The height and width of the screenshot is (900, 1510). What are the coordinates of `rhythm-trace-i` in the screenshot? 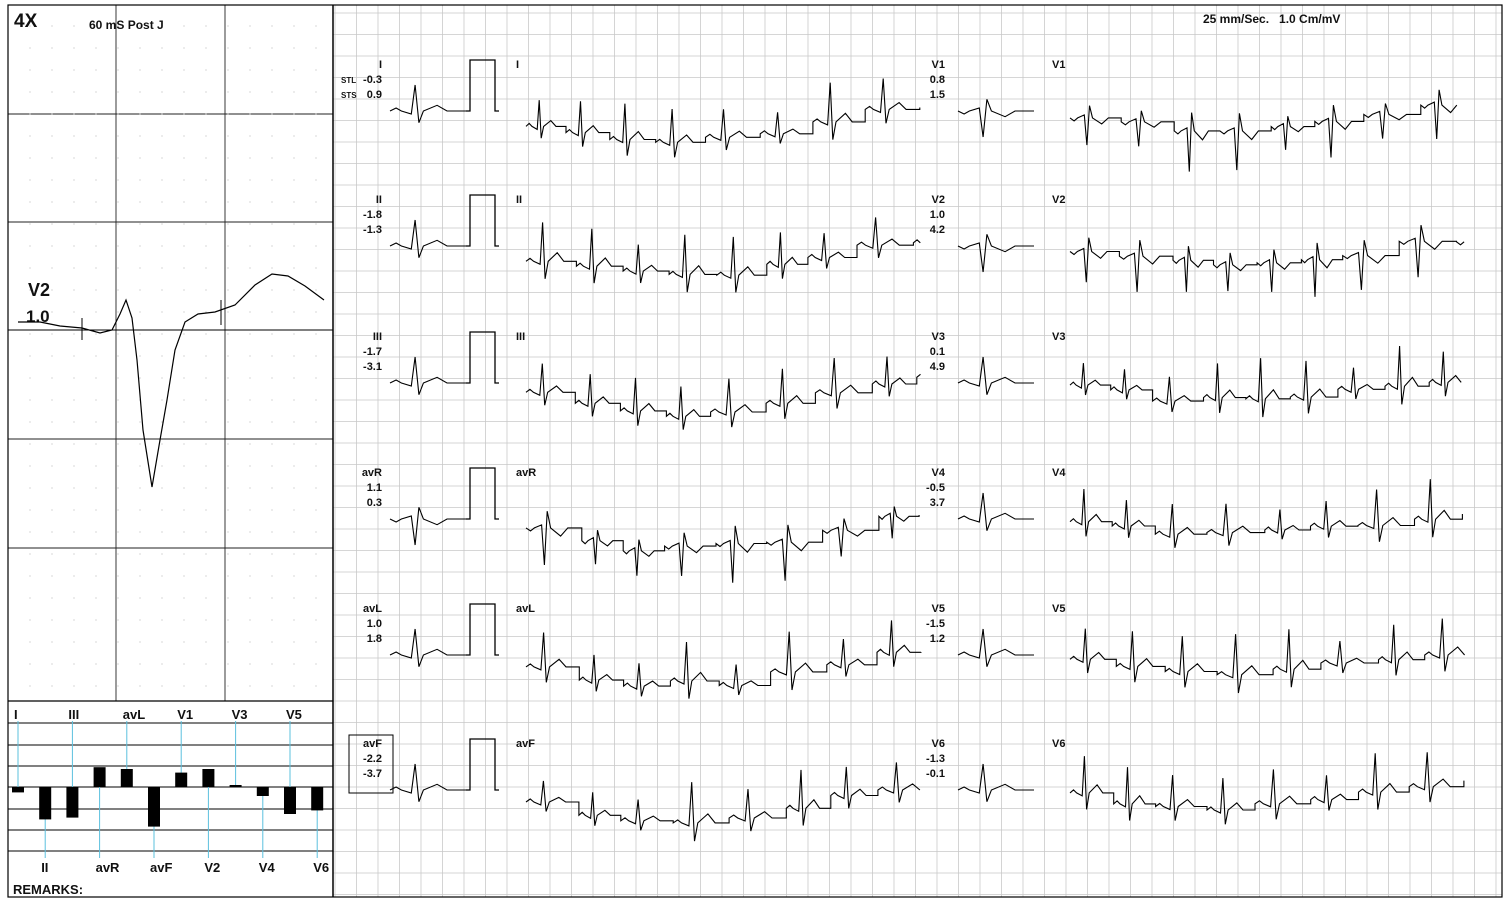 It's located at (723, 118).